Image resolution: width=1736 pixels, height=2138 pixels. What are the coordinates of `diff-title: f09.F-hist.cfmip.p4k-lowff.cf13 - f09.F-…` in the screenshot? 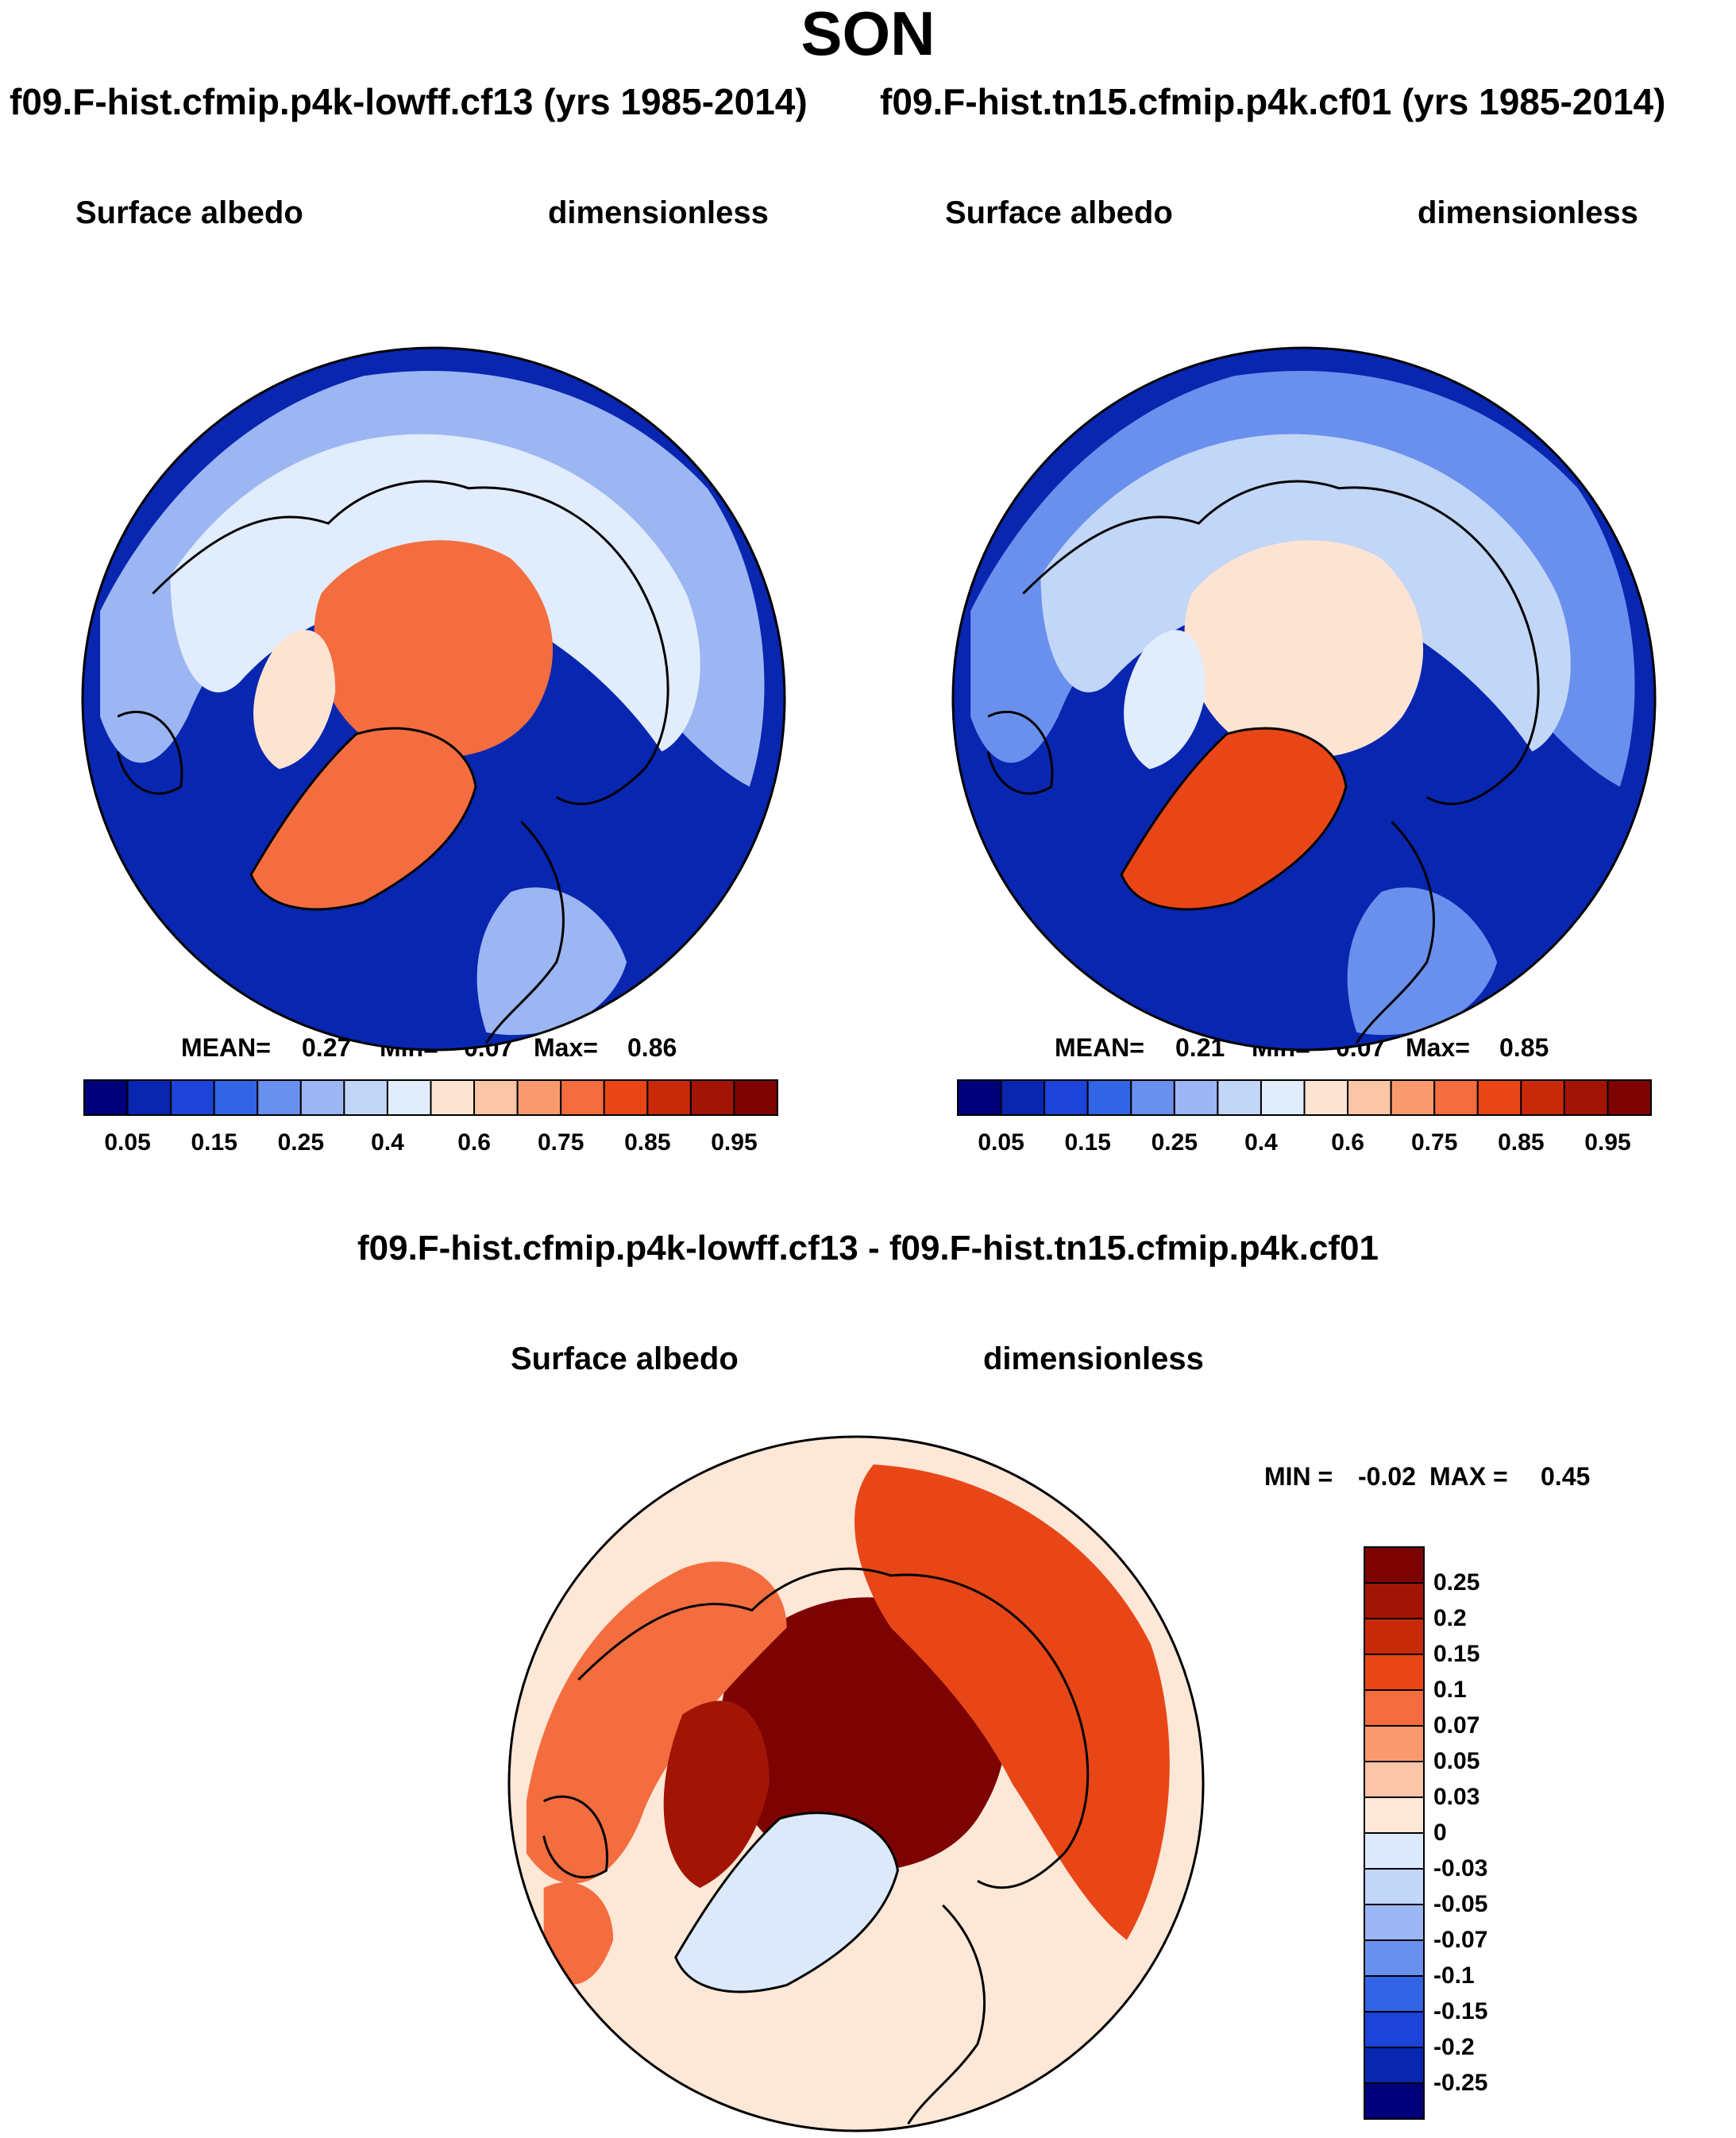 It's located at (868, 1248).